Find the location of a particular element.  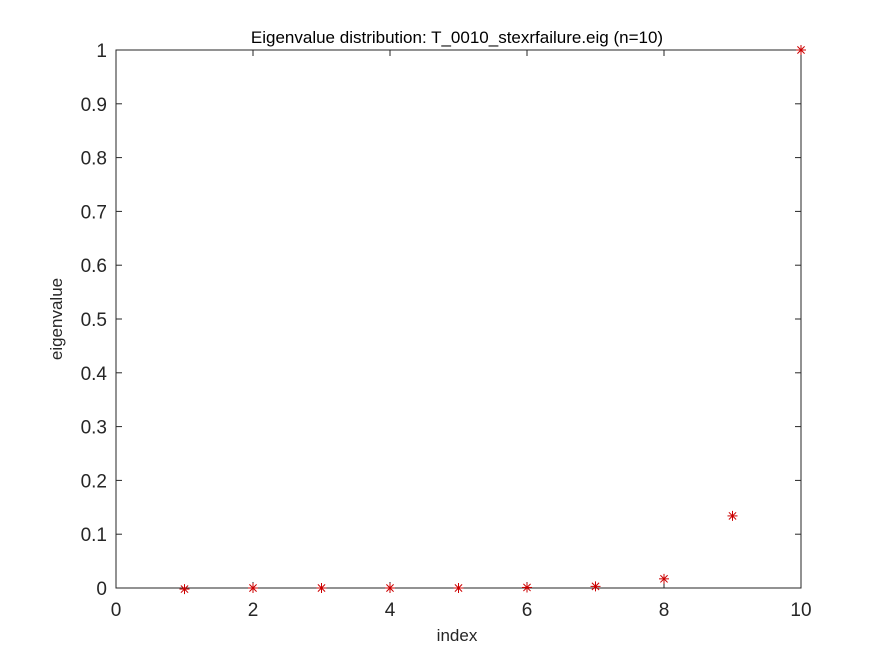

y-tick-label: 0.9 is located at coordinates (94, 105).